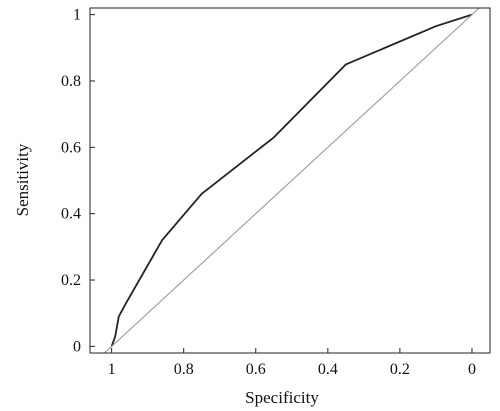 The height and width of the screenshot is (411, 500). Describe the element at coordinates (71, 81) in the screenshot. I see `y-tick-label: 0.8` at that location.